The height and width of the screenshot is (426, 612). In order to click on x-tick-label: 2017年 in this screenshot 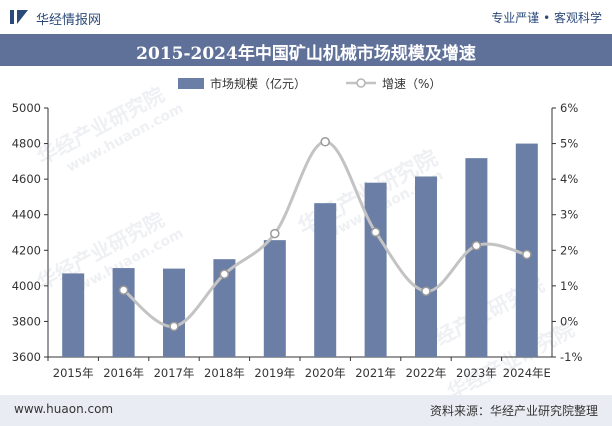, I will do `click(174, 373)`.